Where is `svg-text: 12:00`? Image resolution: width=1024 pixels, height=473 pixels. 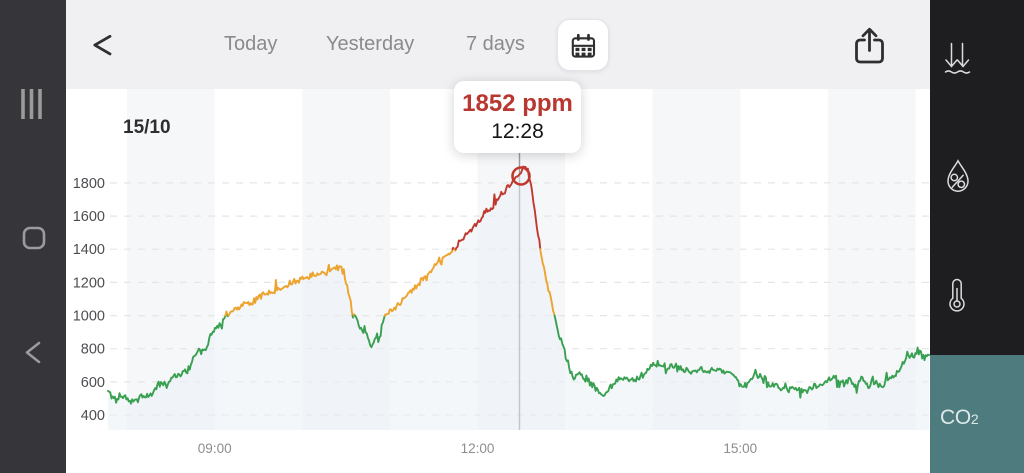
svg-text: 12:00 is located at coordinates (478, 448).